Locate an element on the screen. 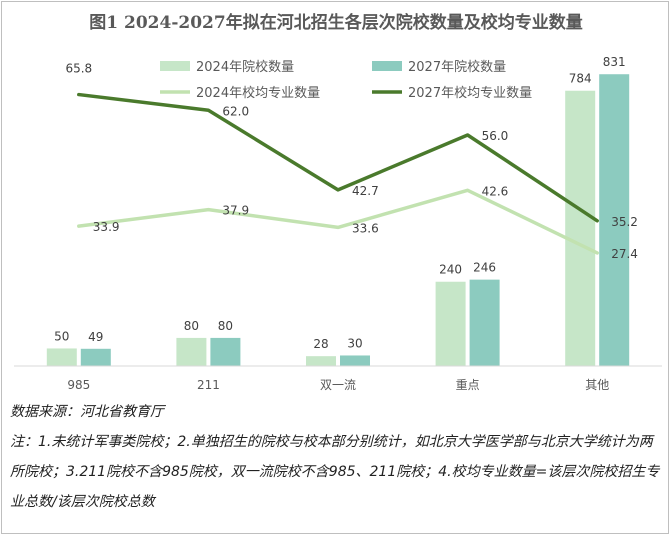 This screenshot has height=537, width=672. bar-label-2027-3: 246 is located at coordinates (484, 268).